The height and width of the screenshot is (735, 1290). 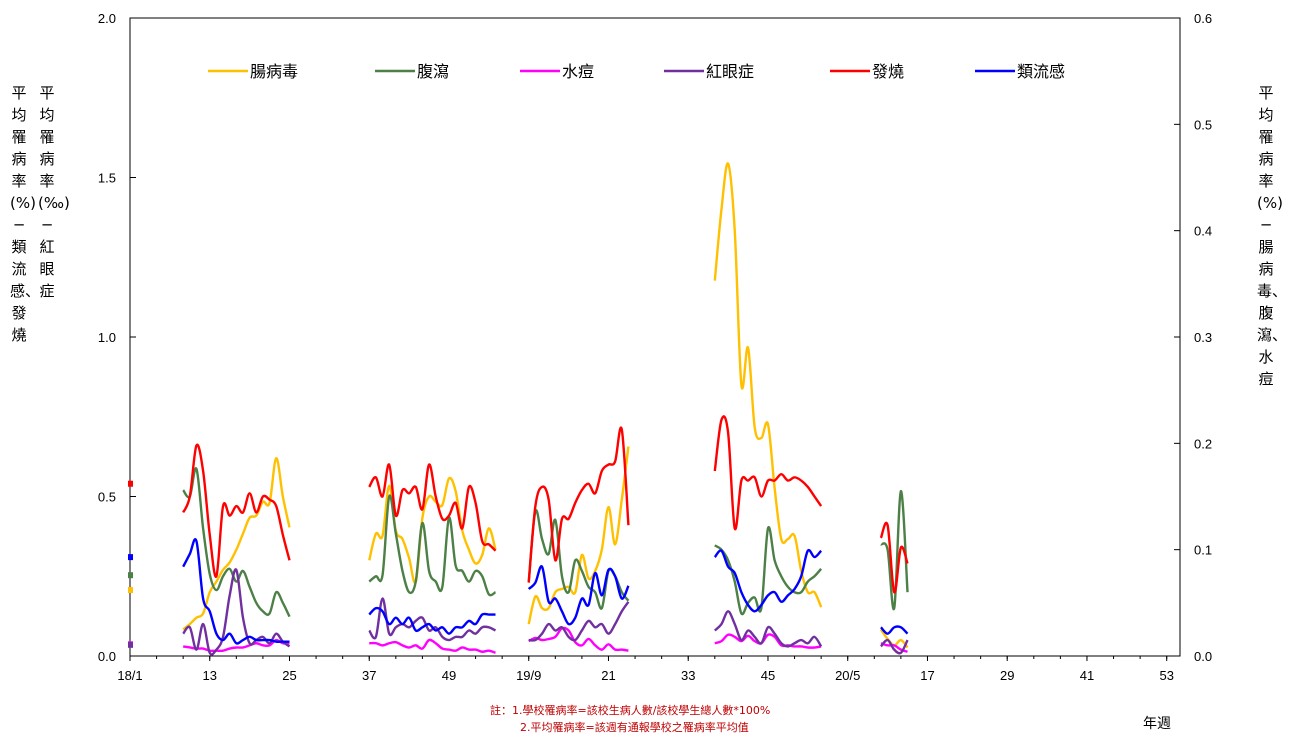 I want to click on x-axis-tick-label: 19/9, so click(x=528, y=675).